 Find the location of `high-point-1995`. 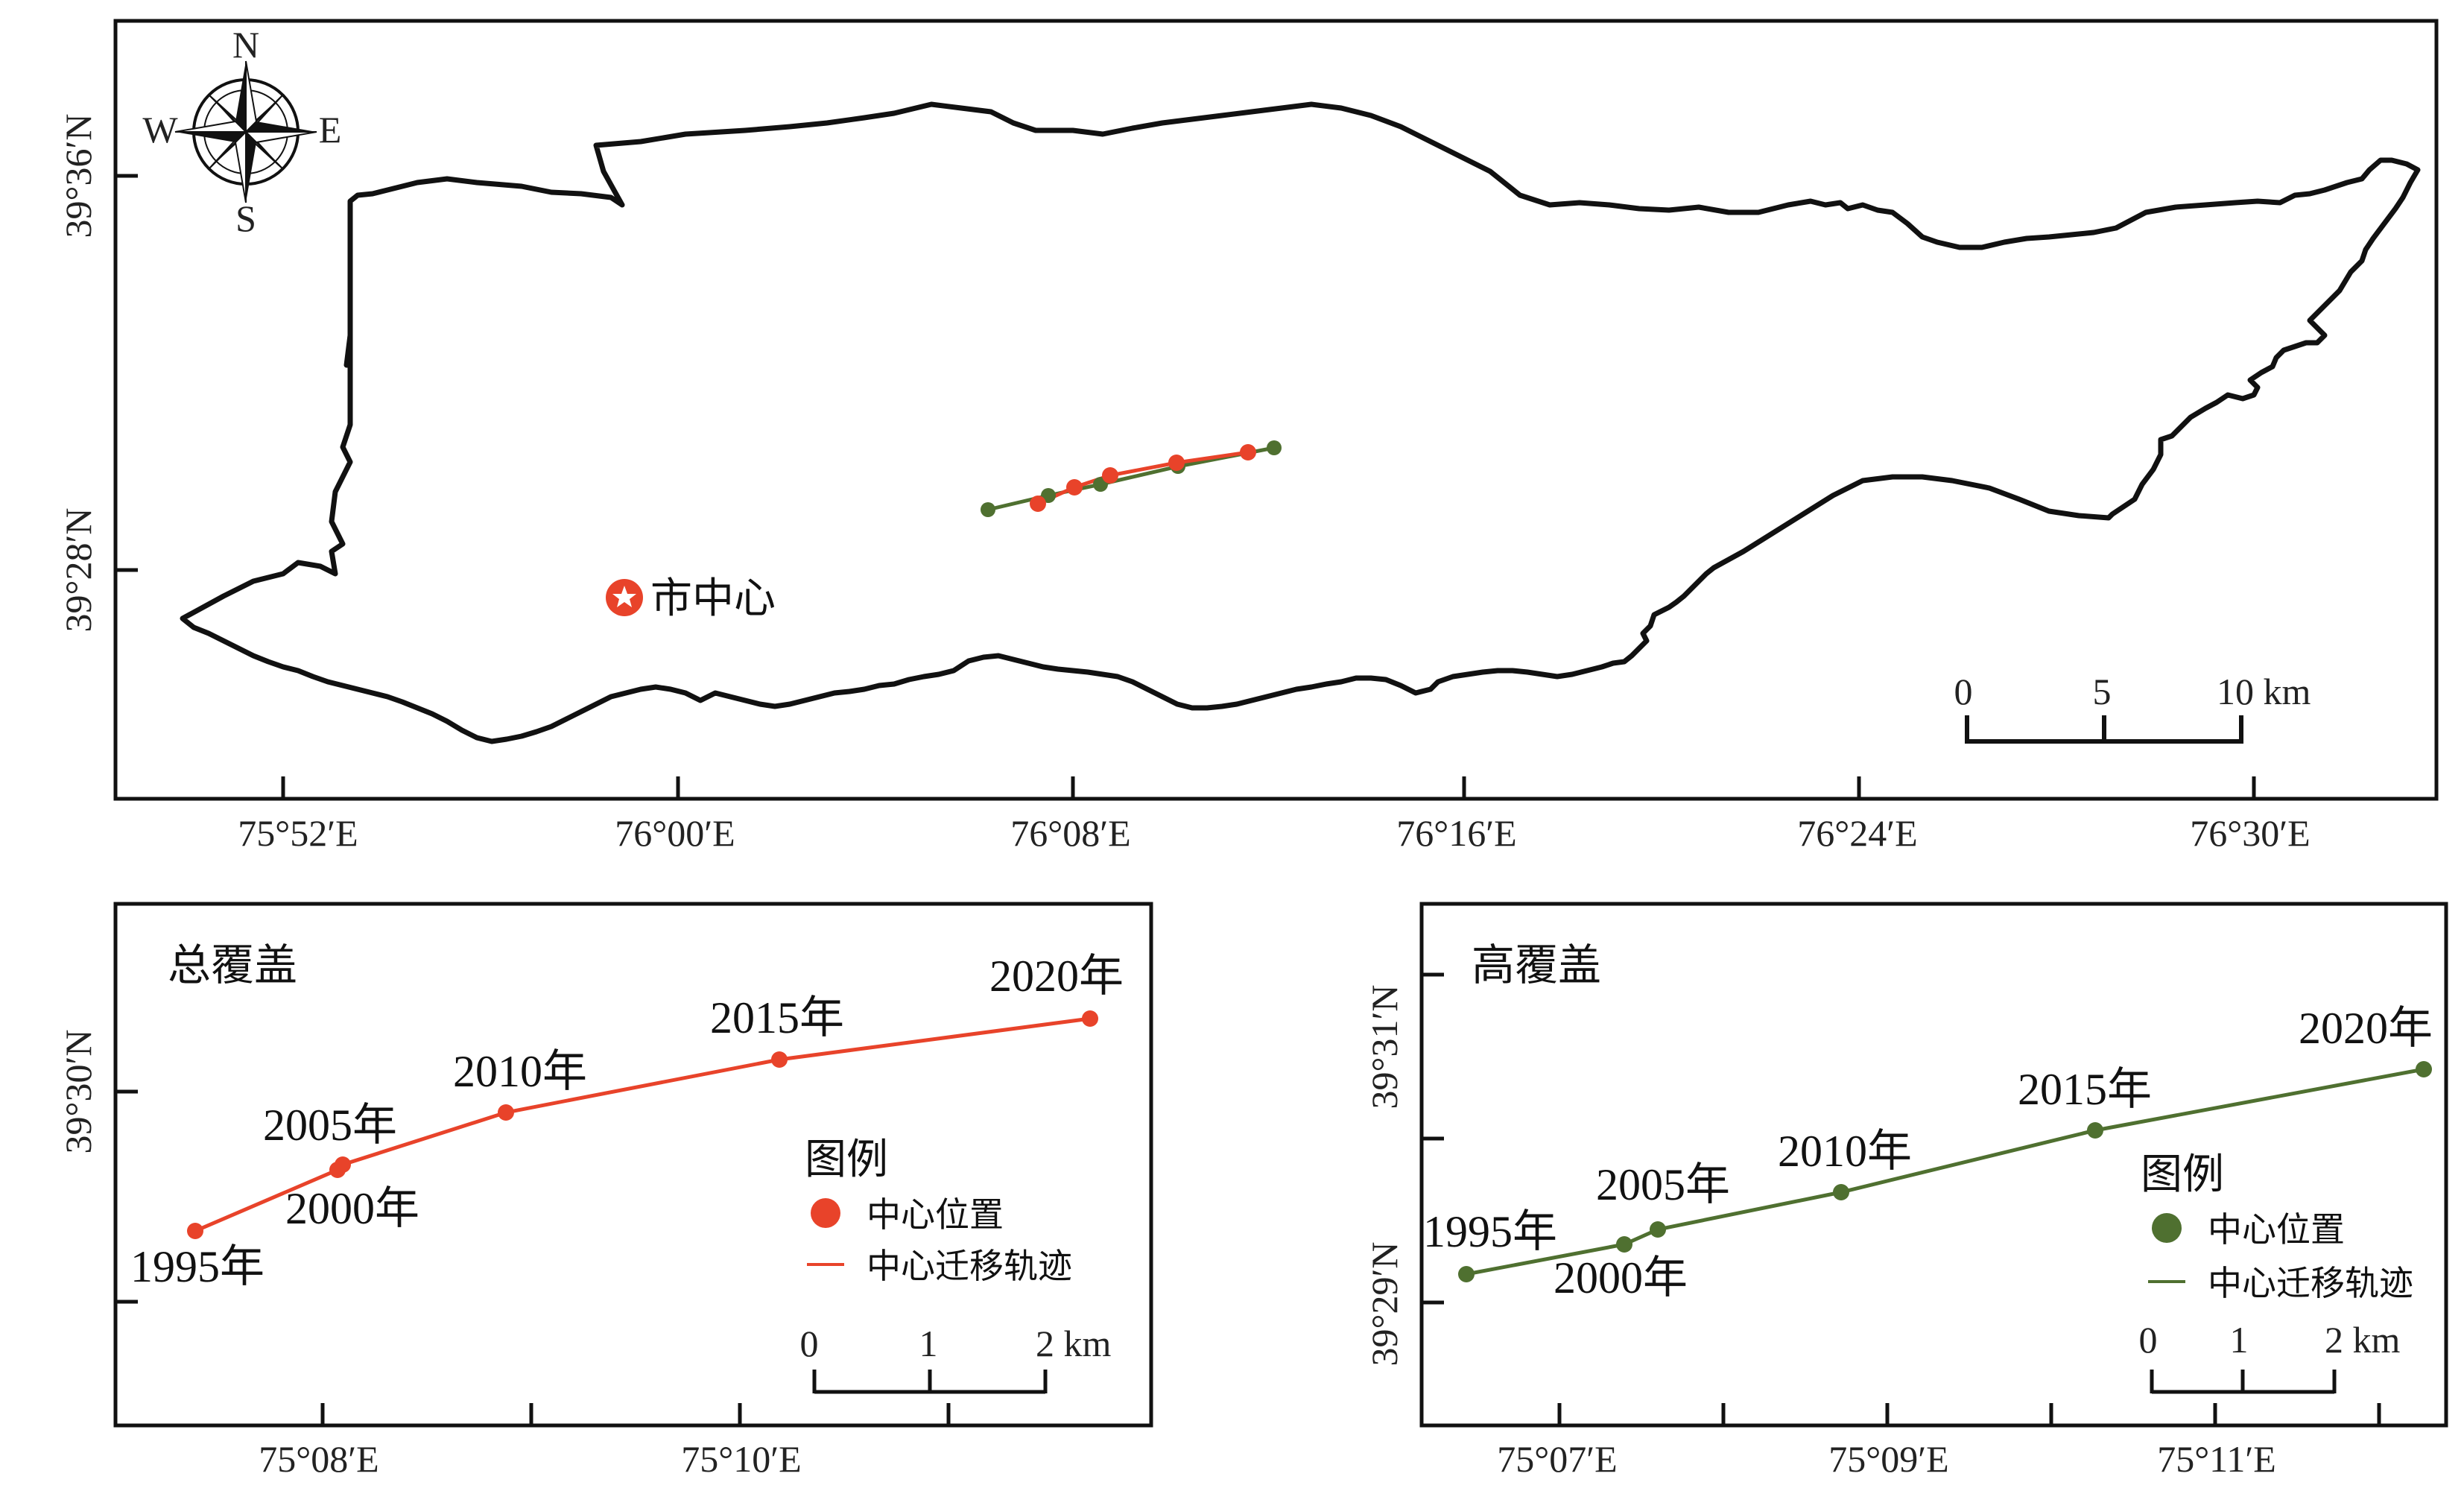

high-point-1995 is located at coordinates (988, 510).